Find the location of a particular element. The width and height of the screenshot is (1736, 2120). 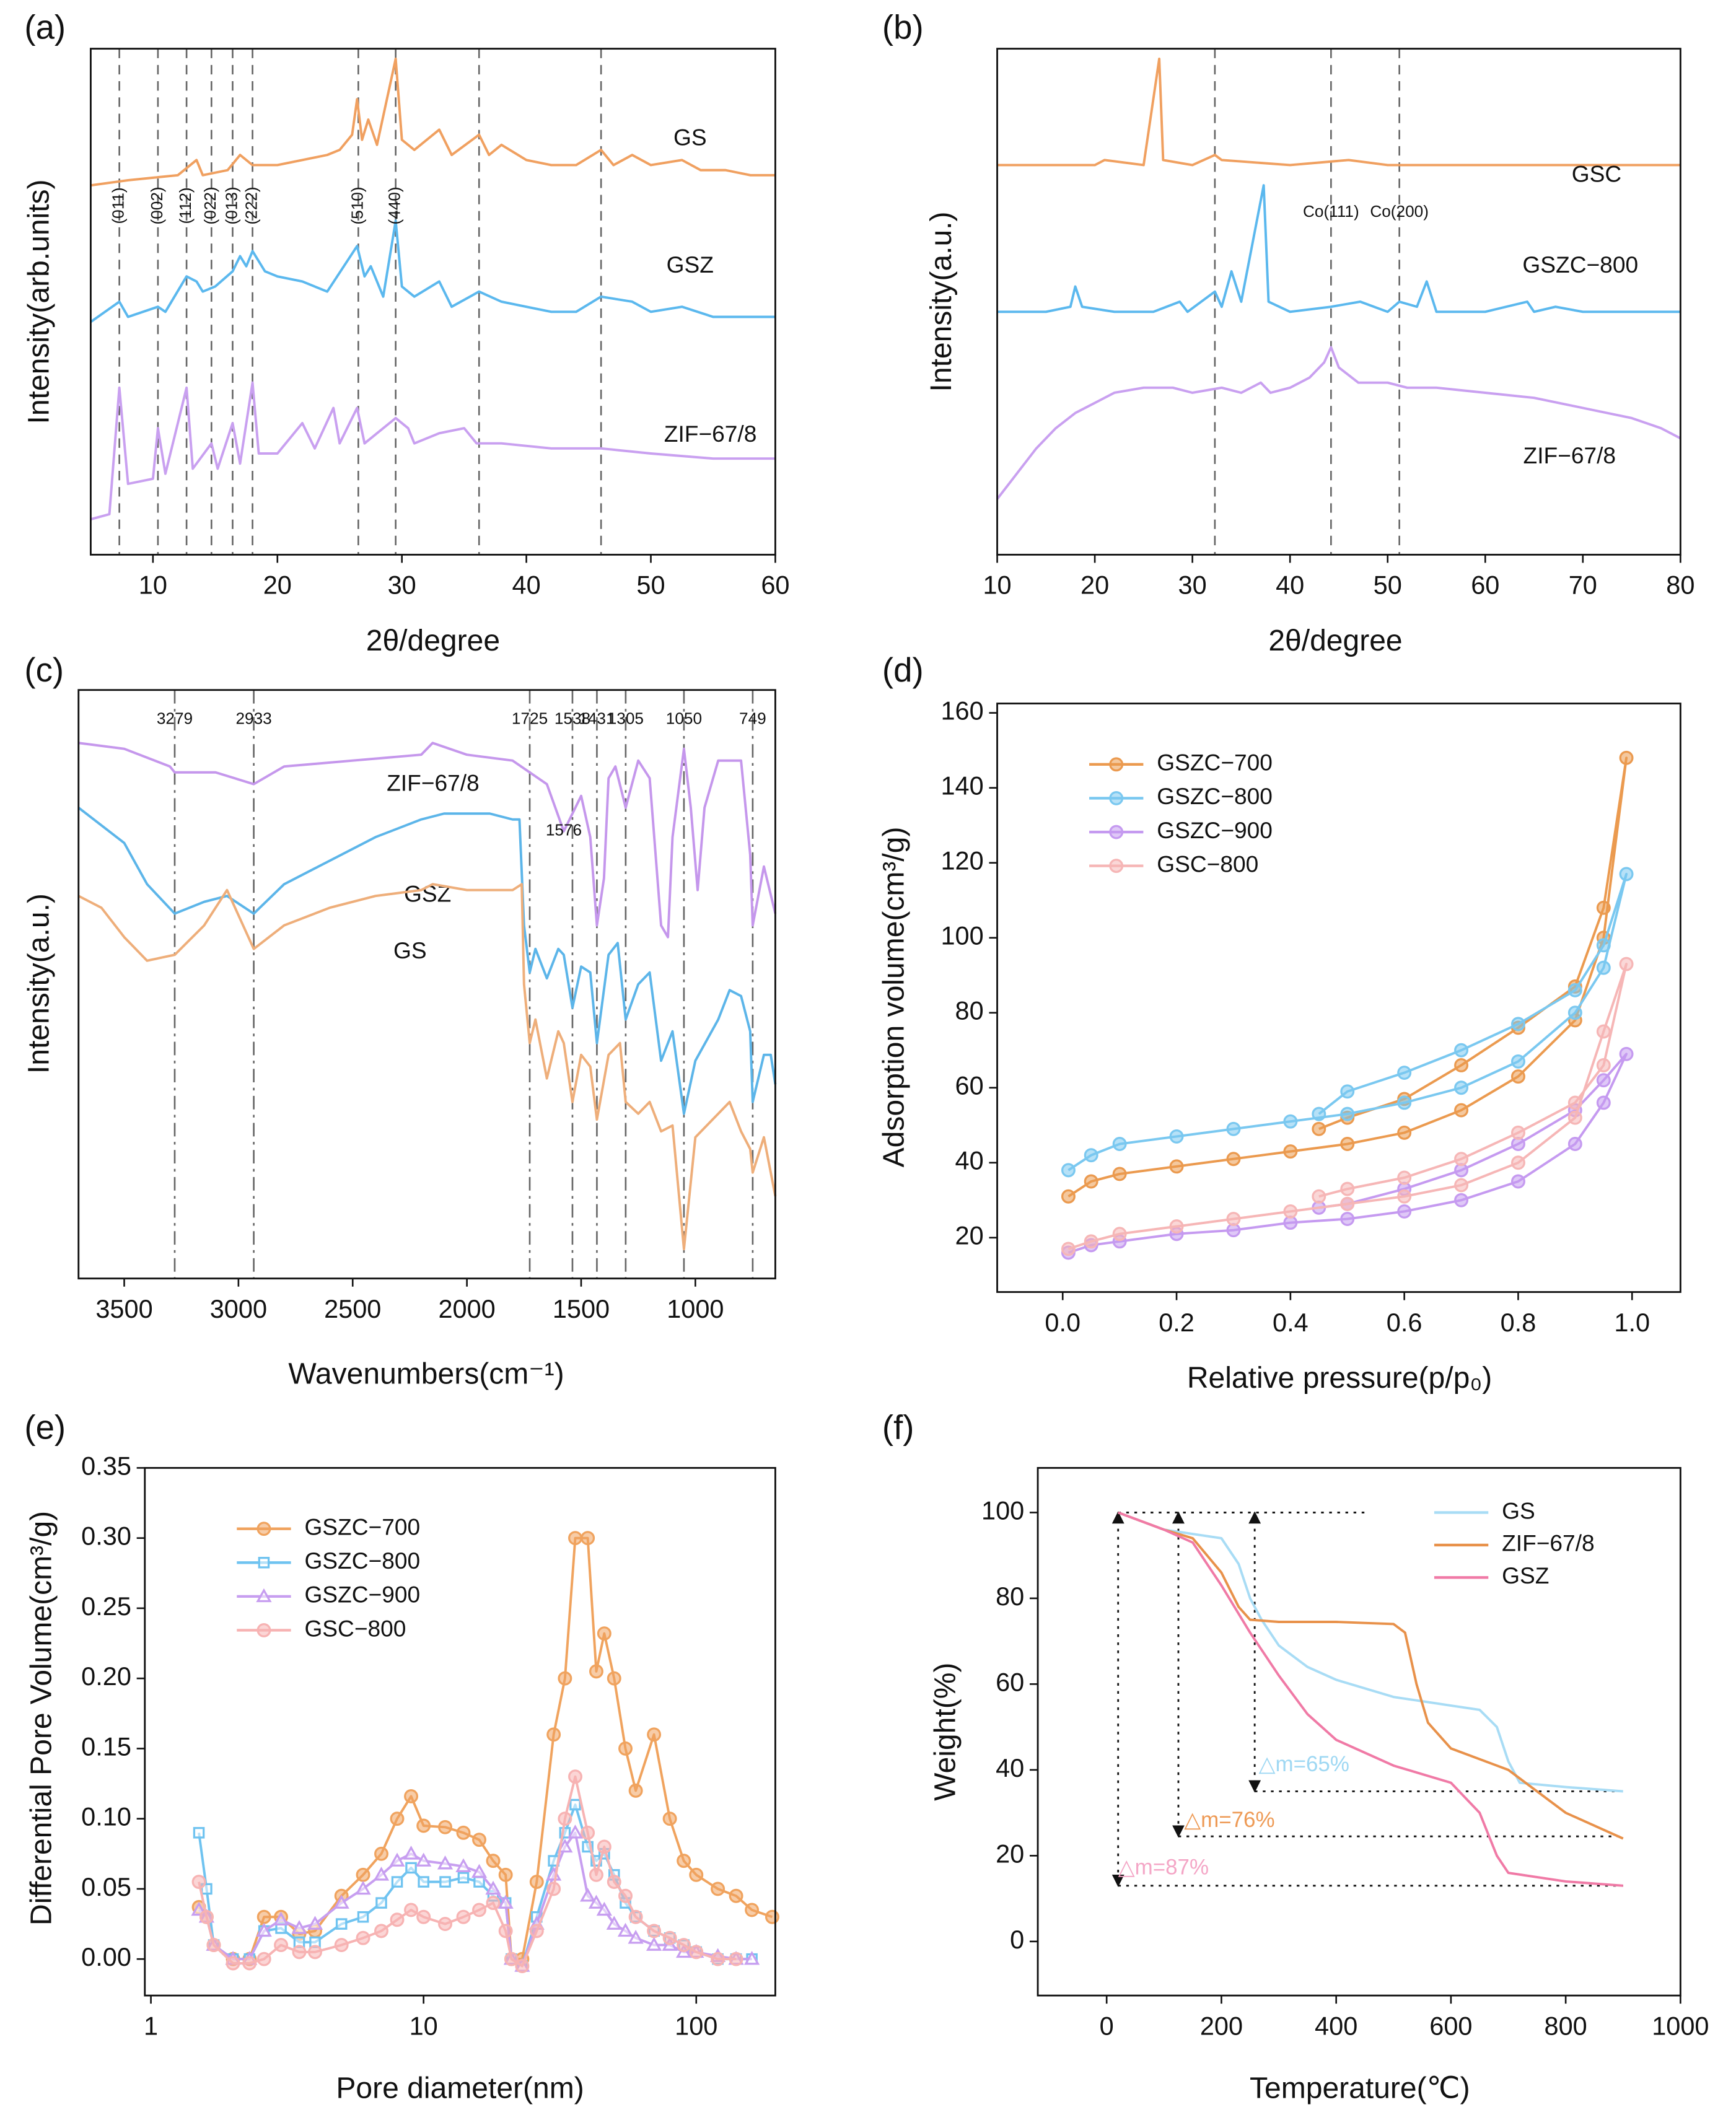

x-axis-title: Wavenumbers(cm⁻¹) is located at coordinates (426, 1374).